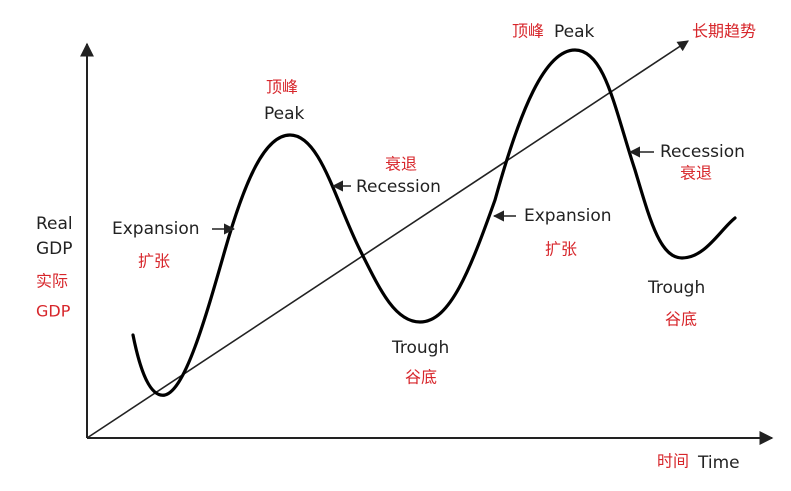 This screenshot has width=791, height=491. Describe the element at coordinates (52, 281) in the screenshot. I see `y-axis-label-zh: 实际` at that location.